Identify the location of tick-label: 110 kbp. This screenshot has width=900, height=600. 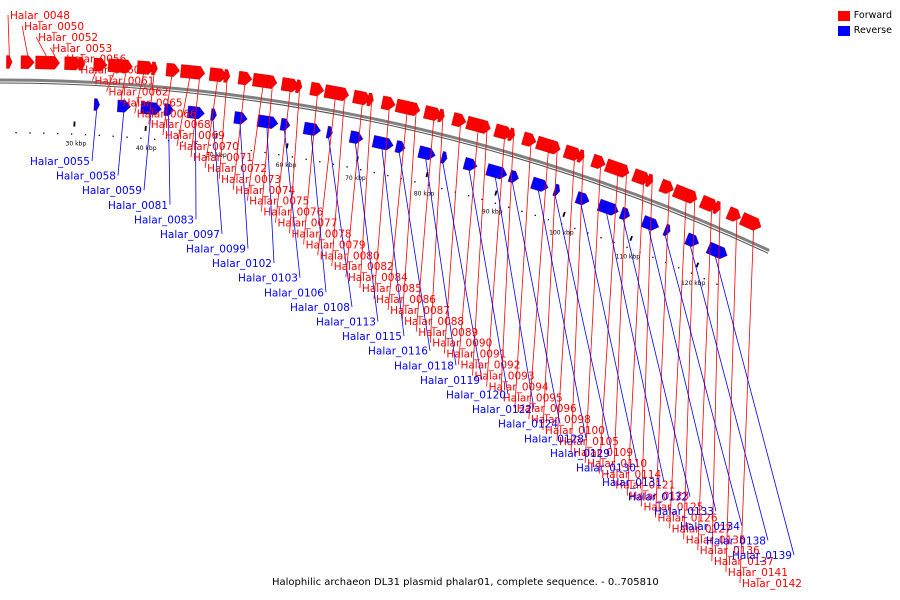
(628, 256).